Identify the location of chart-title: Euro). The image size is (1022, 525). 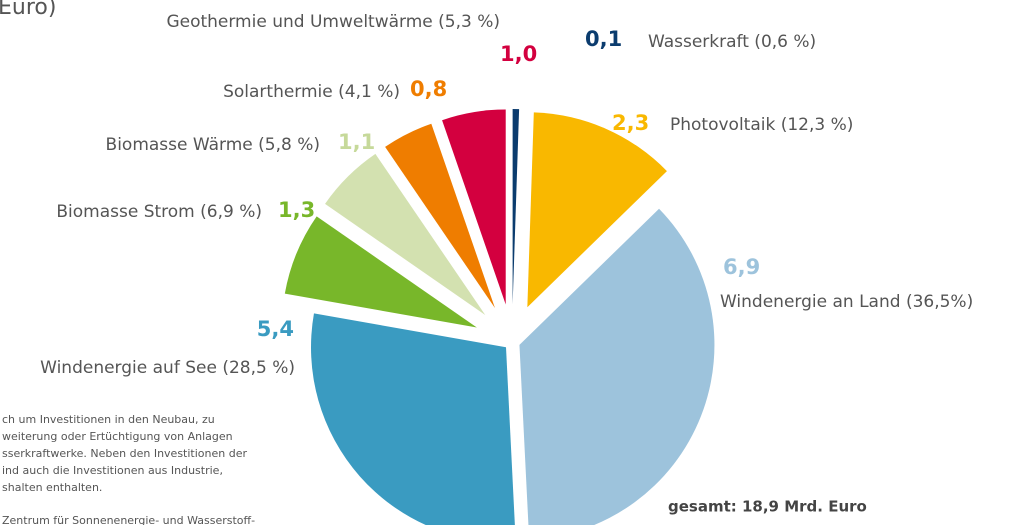
(28, 10).